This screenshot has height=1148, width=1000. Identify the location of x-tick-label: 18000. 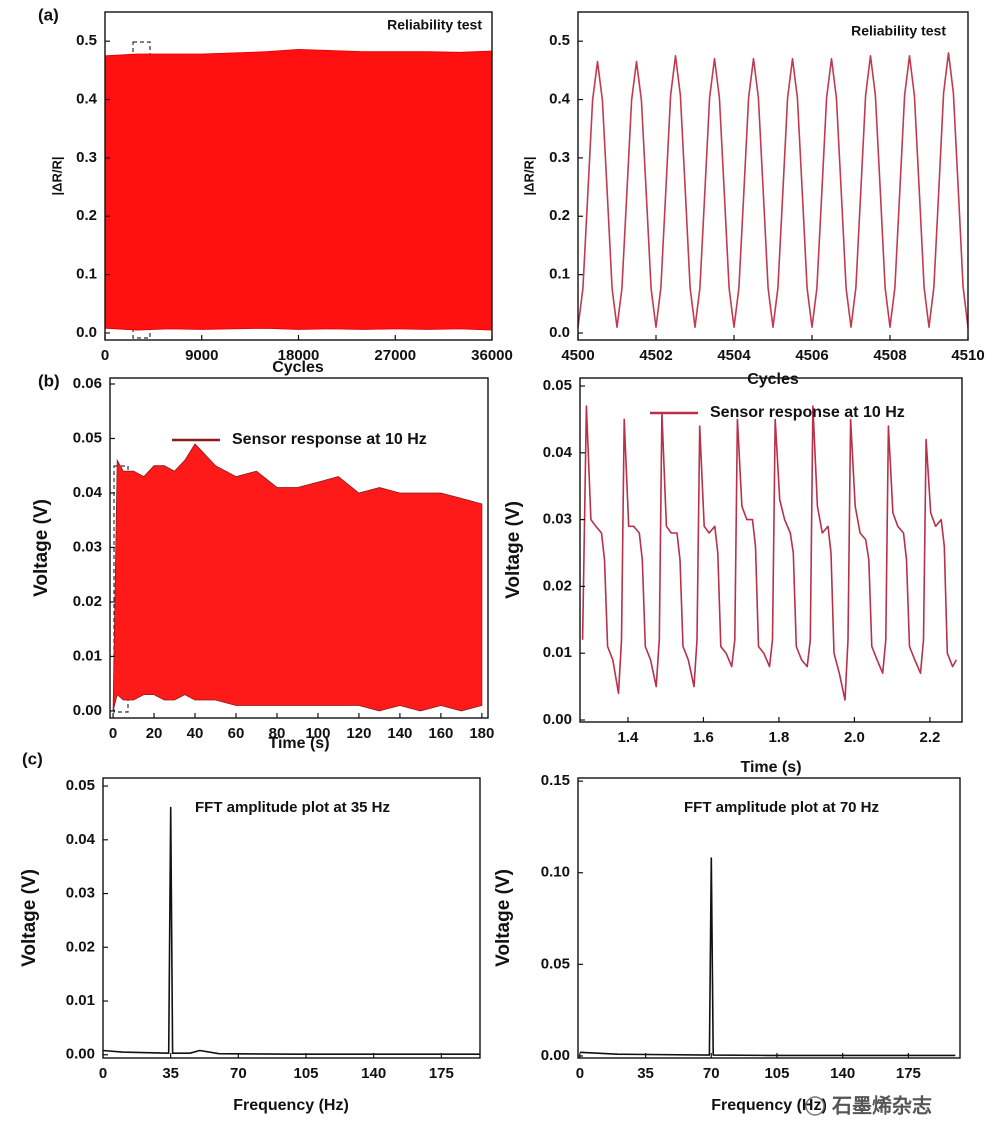
(299, 355).